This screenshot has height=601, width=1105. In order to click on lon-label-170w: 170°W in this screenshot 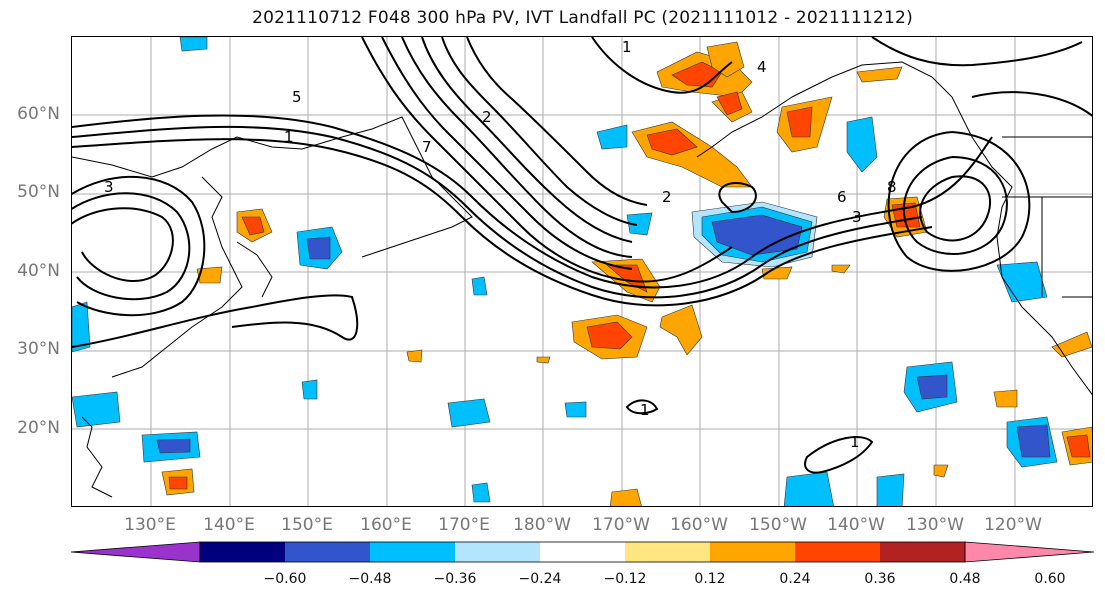, I will do `click(621, 525)`.